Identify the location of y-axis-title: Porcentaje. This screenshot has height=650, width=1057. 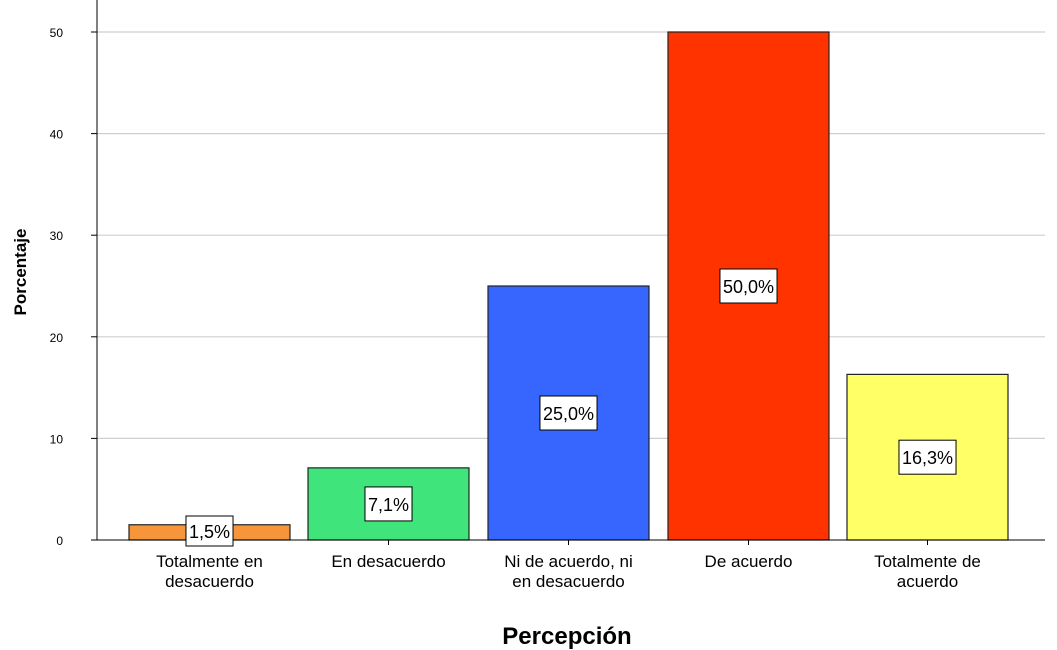
(20, 272).